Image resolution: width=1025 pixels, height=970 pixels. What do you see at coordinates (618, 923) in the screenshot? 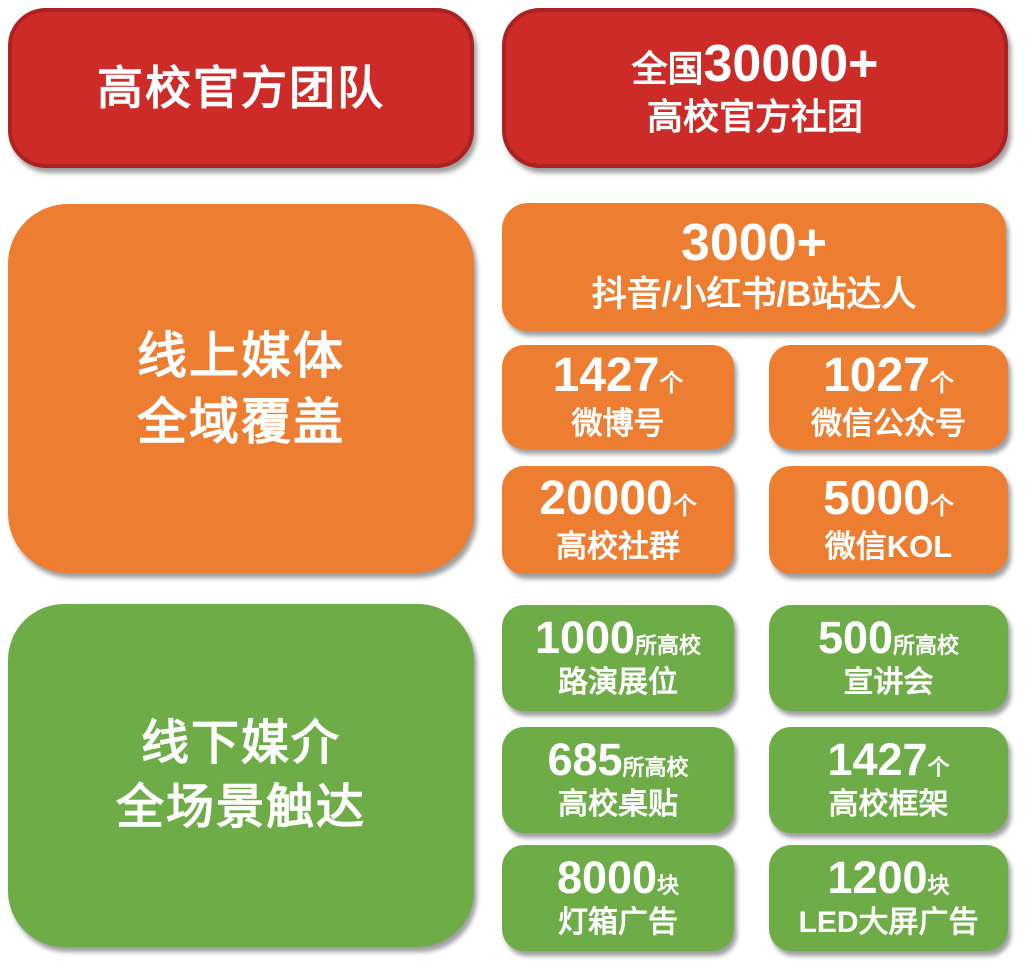
I see `stat-label: 灯箱广告` at bounding box center [618, 923].